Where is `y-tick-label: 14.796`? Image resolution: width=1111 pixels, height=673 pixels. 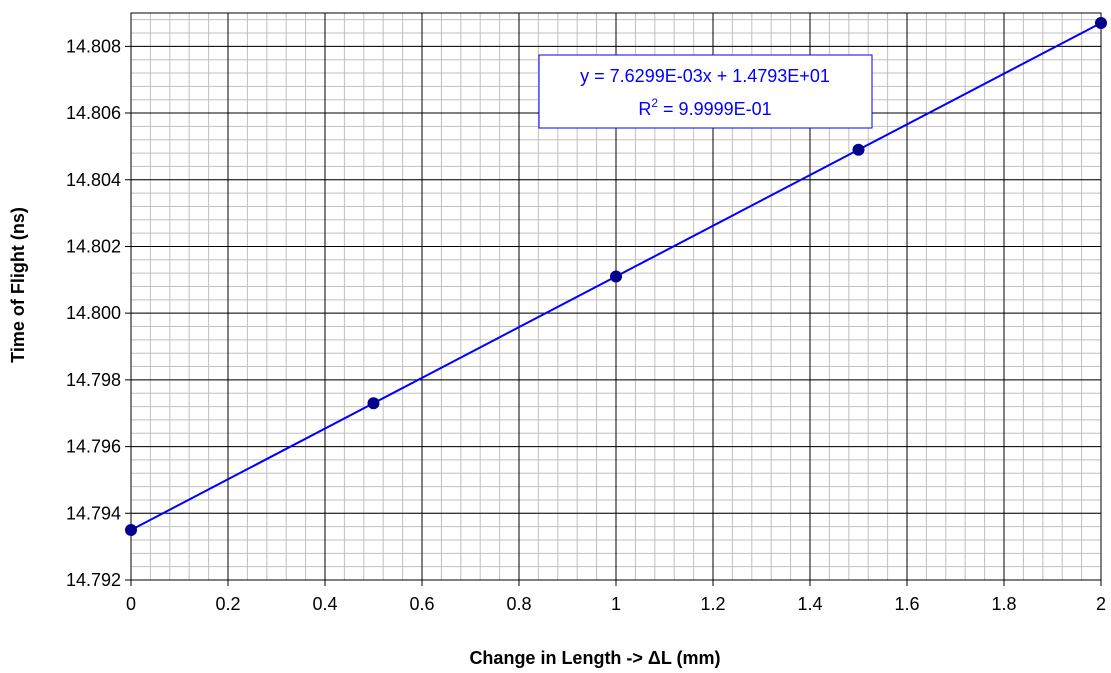 y-tick-label: 14.796 is located at coordinates (93, 447).